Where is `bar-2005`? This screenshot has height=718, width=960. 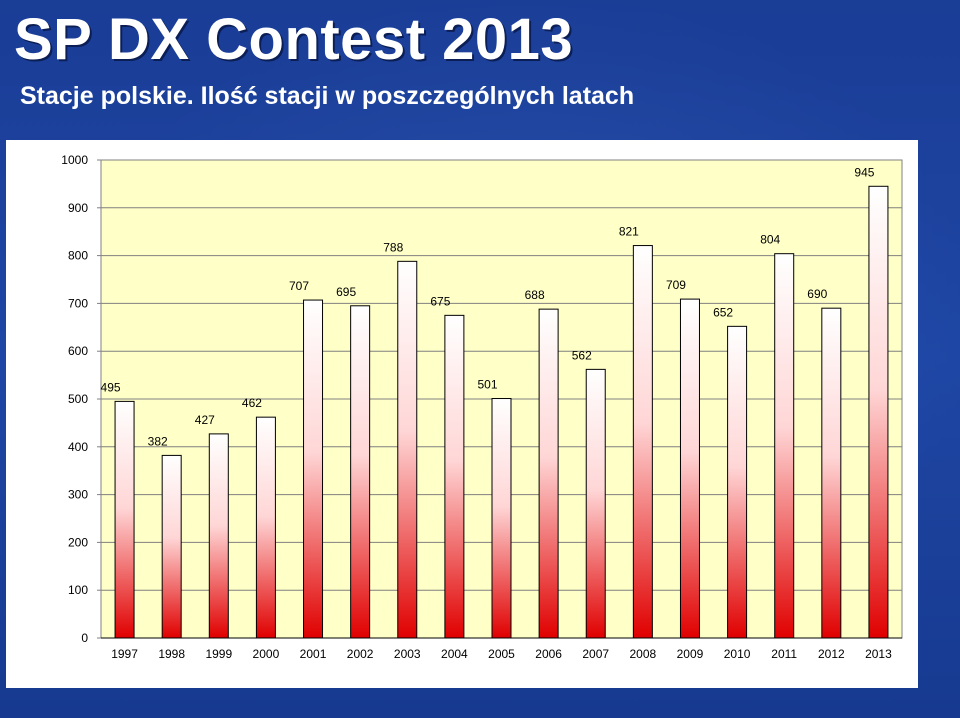 bar-2005 is located at coordinates (501, 518).